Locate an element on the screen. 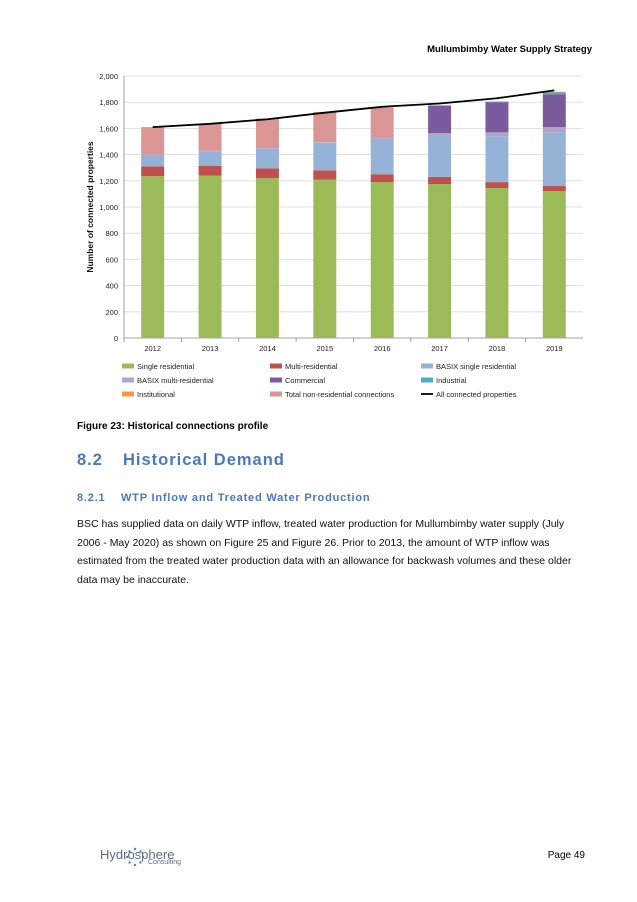  section-heading: 8.2 Historical Demand is located at coordinates (181, 460).